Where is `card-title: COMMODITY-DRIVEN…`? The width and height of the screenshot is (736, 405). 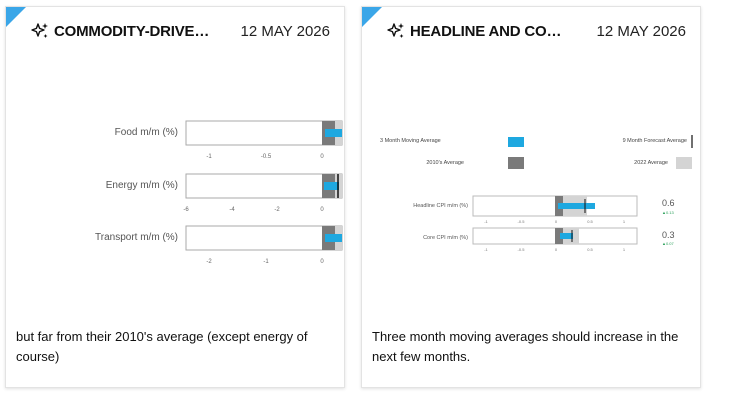
card-title: COMMODITY-DRIVEN… is located at coordinates (135, 31).